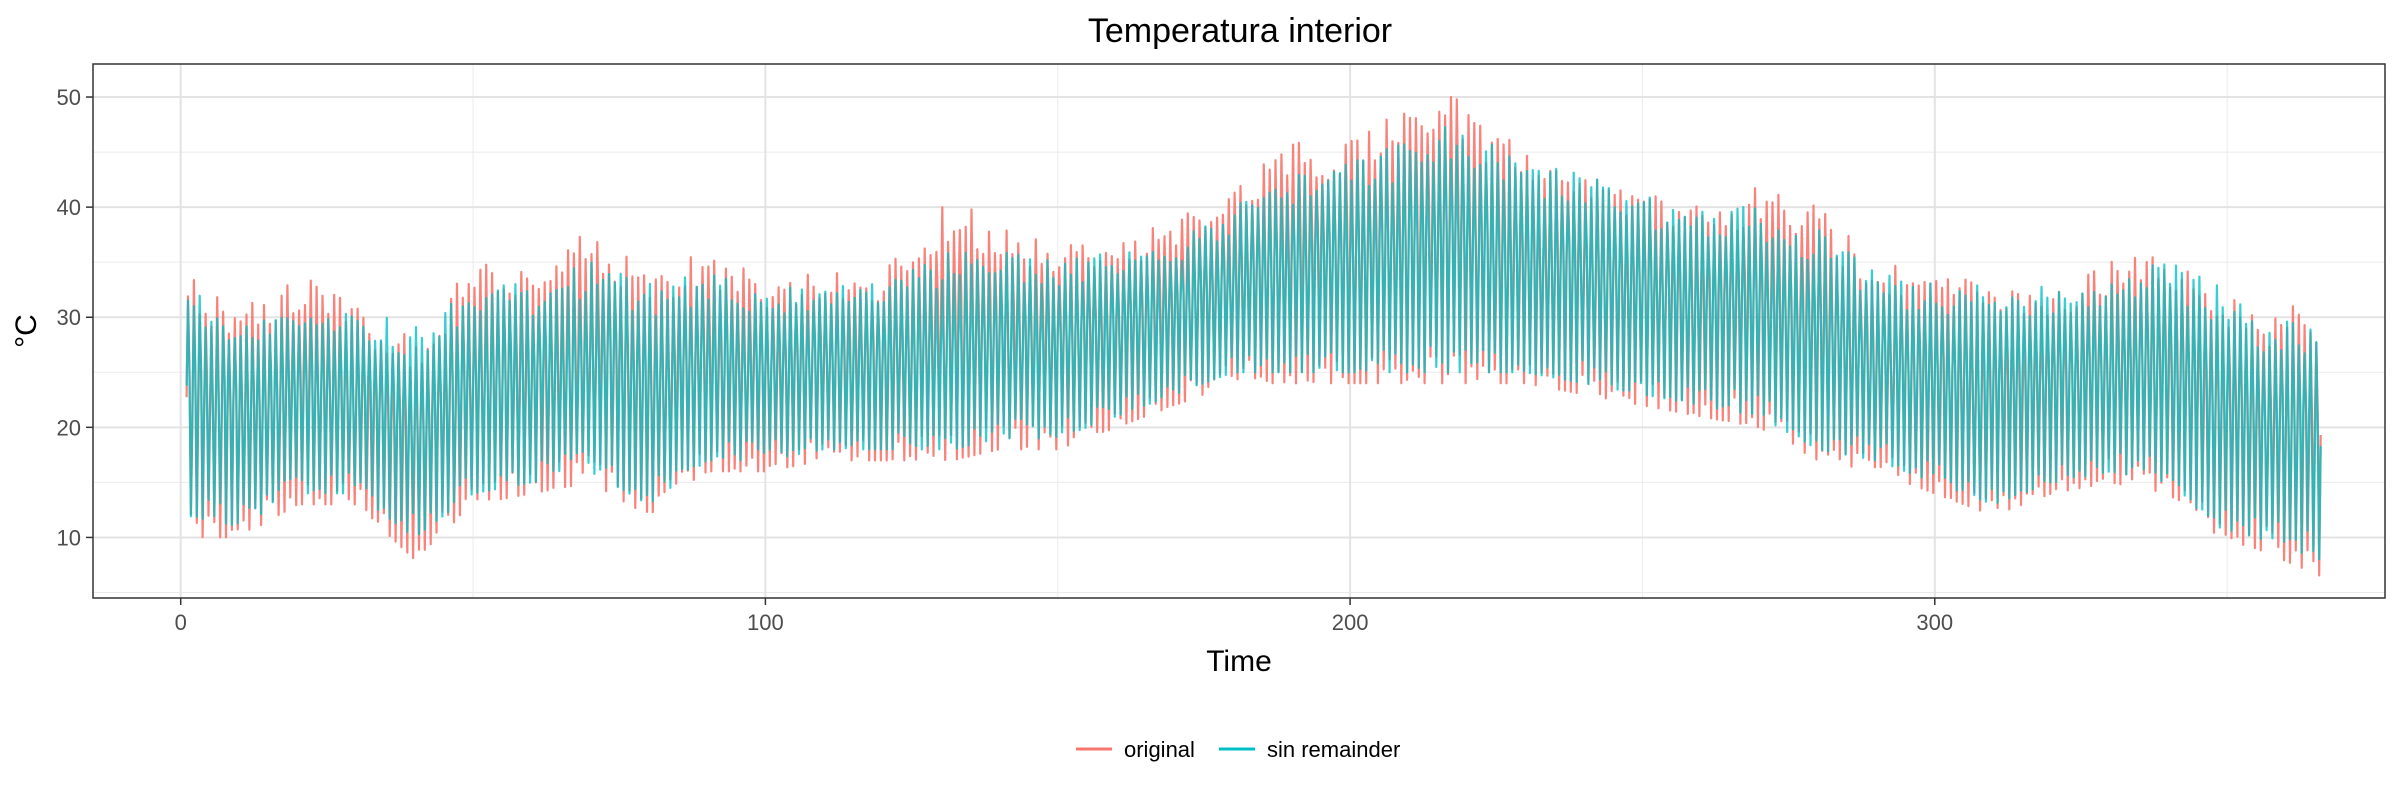 Image resolution: width=2400 pixels, height=800 pixels. Describe the element at coordinates (69, 97) in the screenshot. I see `y-tick-label: 50` at that location.